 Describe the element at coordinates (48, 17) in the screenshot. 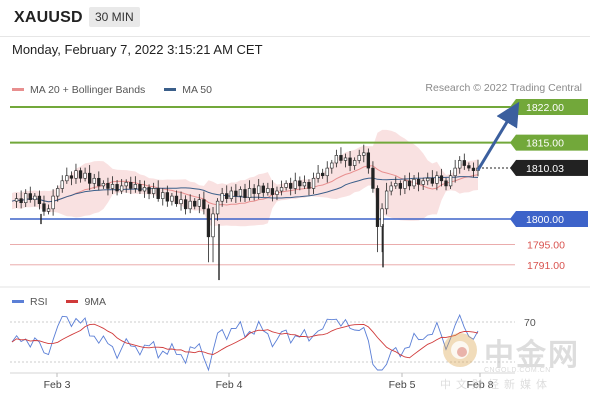

I see `symbol-label: XAUUSD` at that location.